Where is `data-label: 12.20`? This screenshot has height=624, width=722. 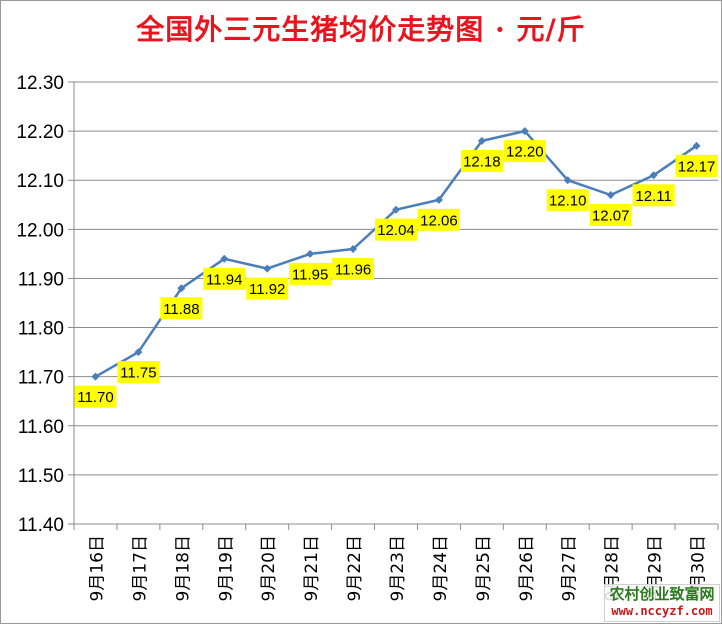 data-label: 12.20 is located at coordinates (525, 152).